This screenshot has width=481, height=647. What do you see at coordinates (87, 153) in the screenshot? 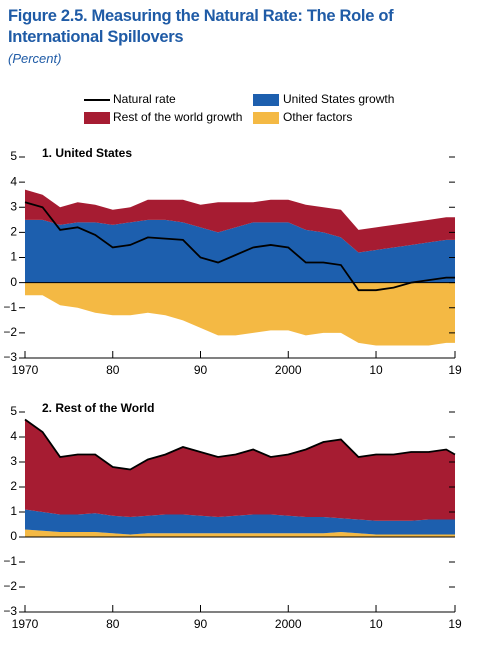
I see `panel-title: 1. United States` at bounding box center [87, 153].